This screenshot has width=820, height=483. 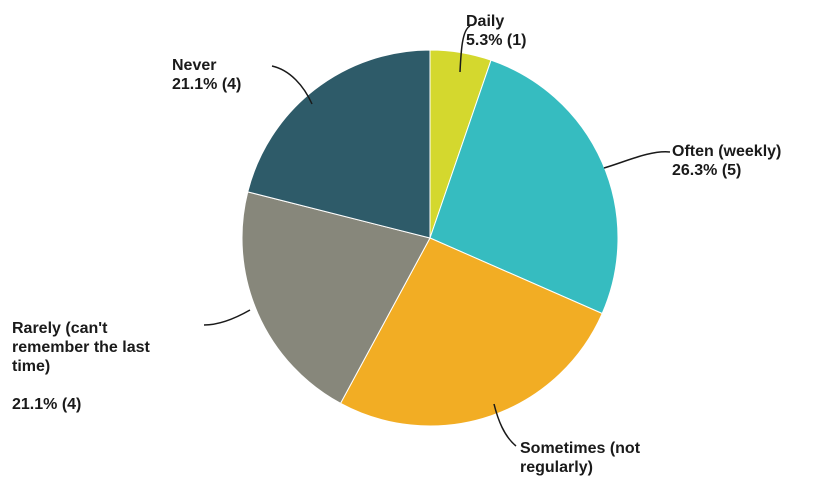 I want to click on slice-label-line: regularly), so click(x=556, y=467).